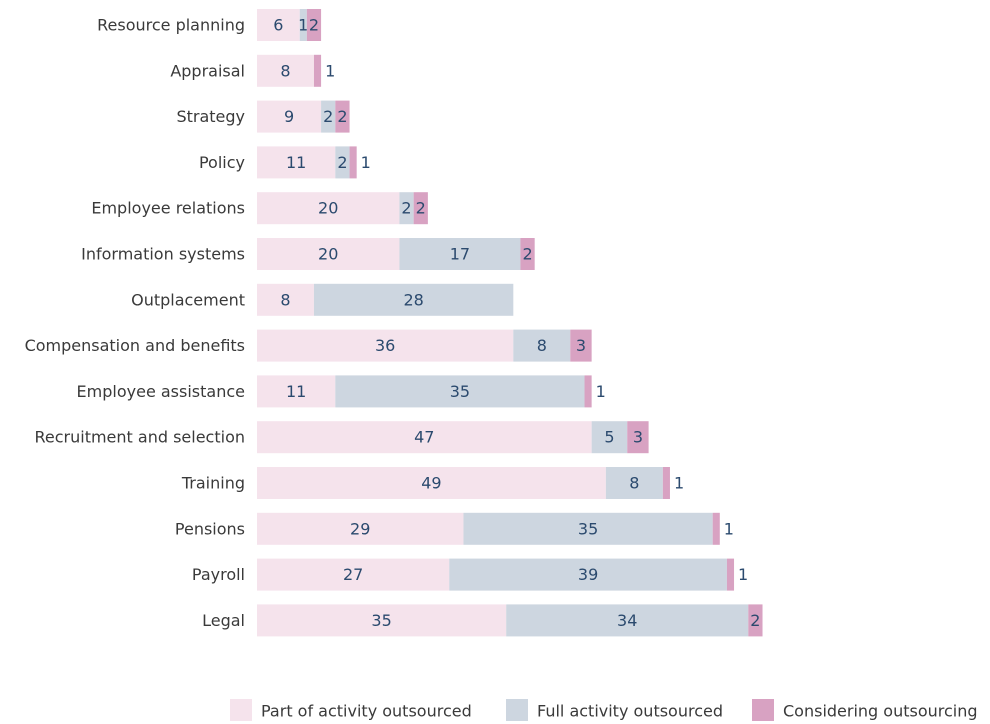 This screenshot has width=990, height=724. What do you see at coordinates (135, 345) in the screenshot?
I see `category-label: Compensation and benefits` at bounding box center [135, 345].